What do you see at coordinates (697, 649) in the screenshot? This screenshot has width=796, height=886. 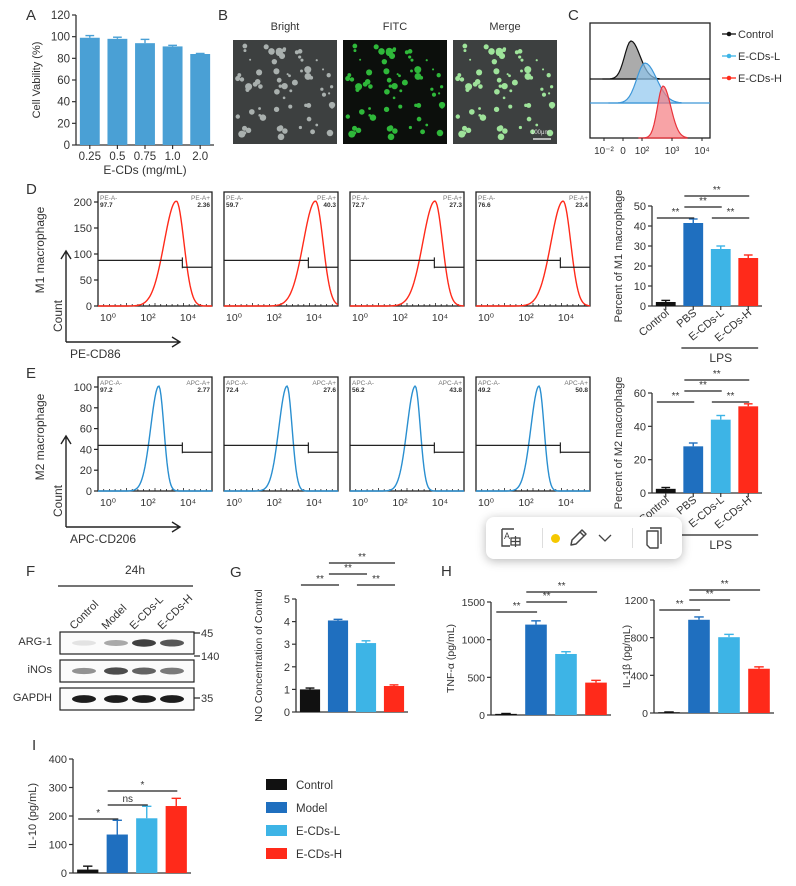 I see `chart-H-IL1b: 0 400 800 1200 IL-1β (pg/mL) ** ** **` at bounding box center [697, 649].